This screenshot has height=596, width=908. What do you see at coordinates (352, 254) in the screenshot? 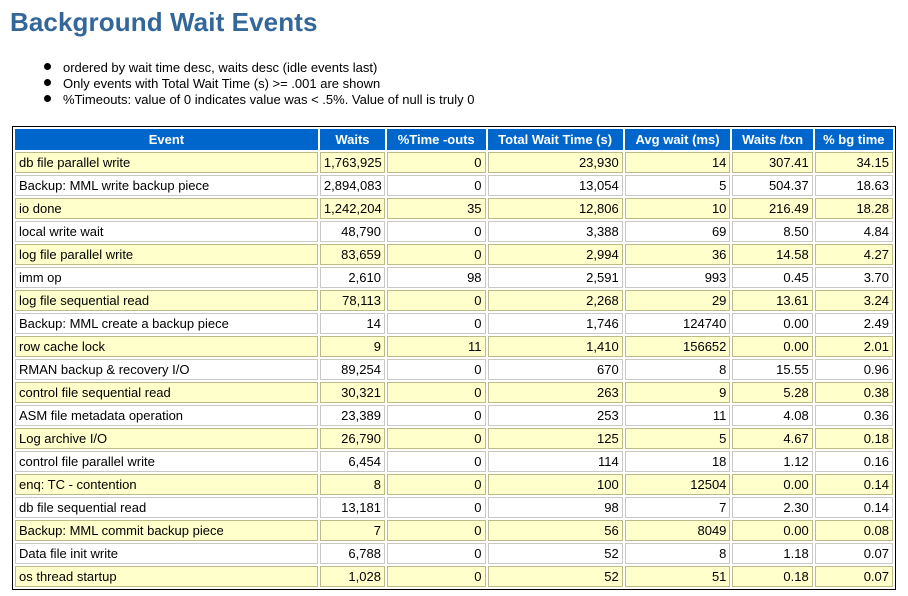
I see `cell-waits: 83,659` at bounding box center [352, 254].